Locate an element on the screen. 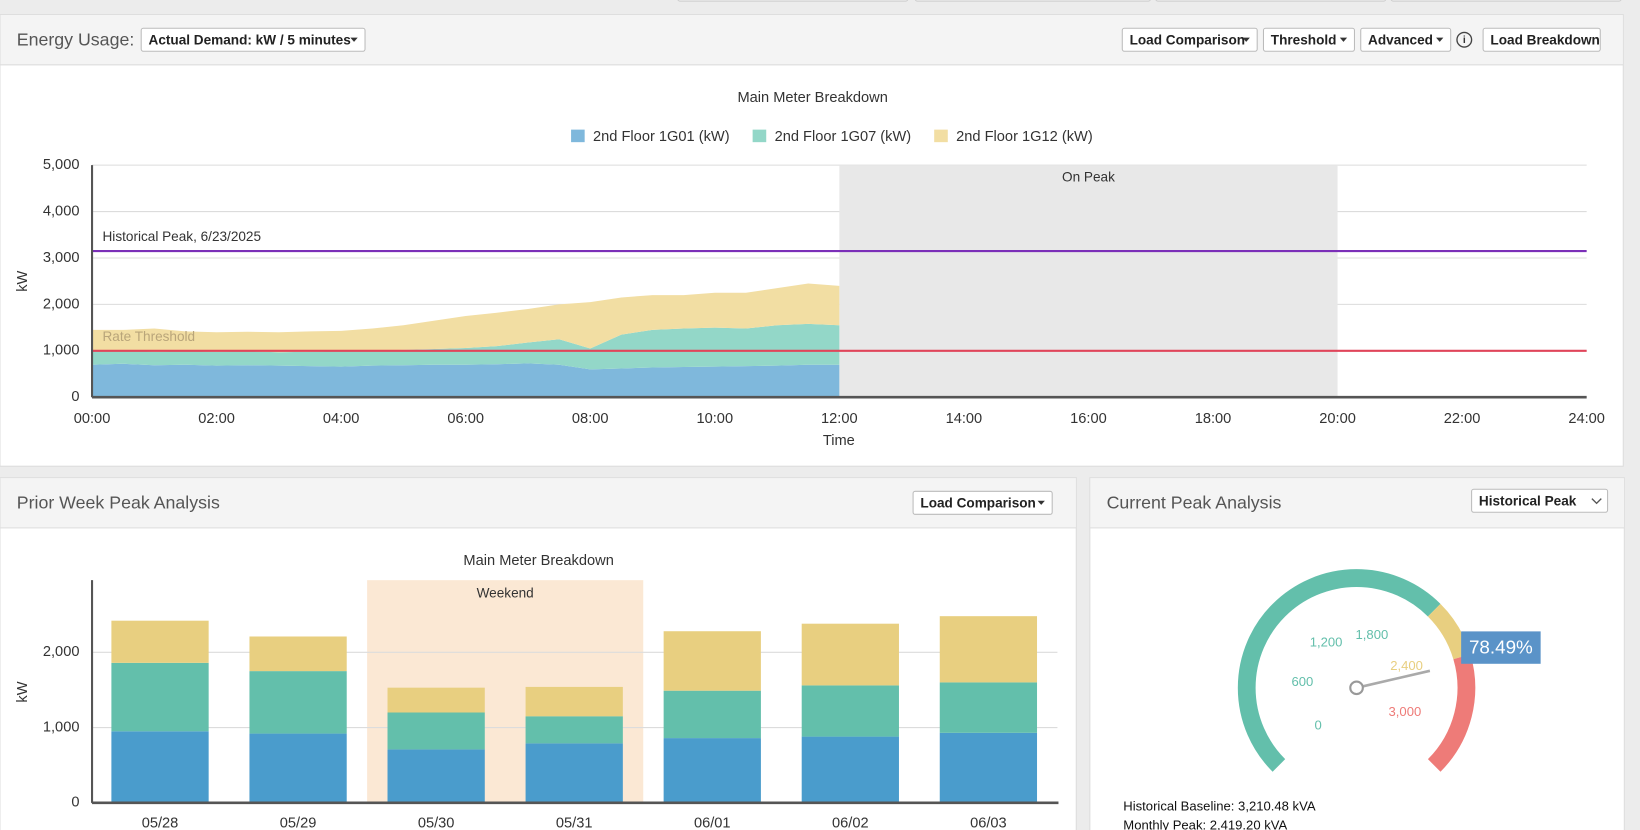 The image size is (1640, 830). button-label: Advanced is located at coordinates (1400, 39).